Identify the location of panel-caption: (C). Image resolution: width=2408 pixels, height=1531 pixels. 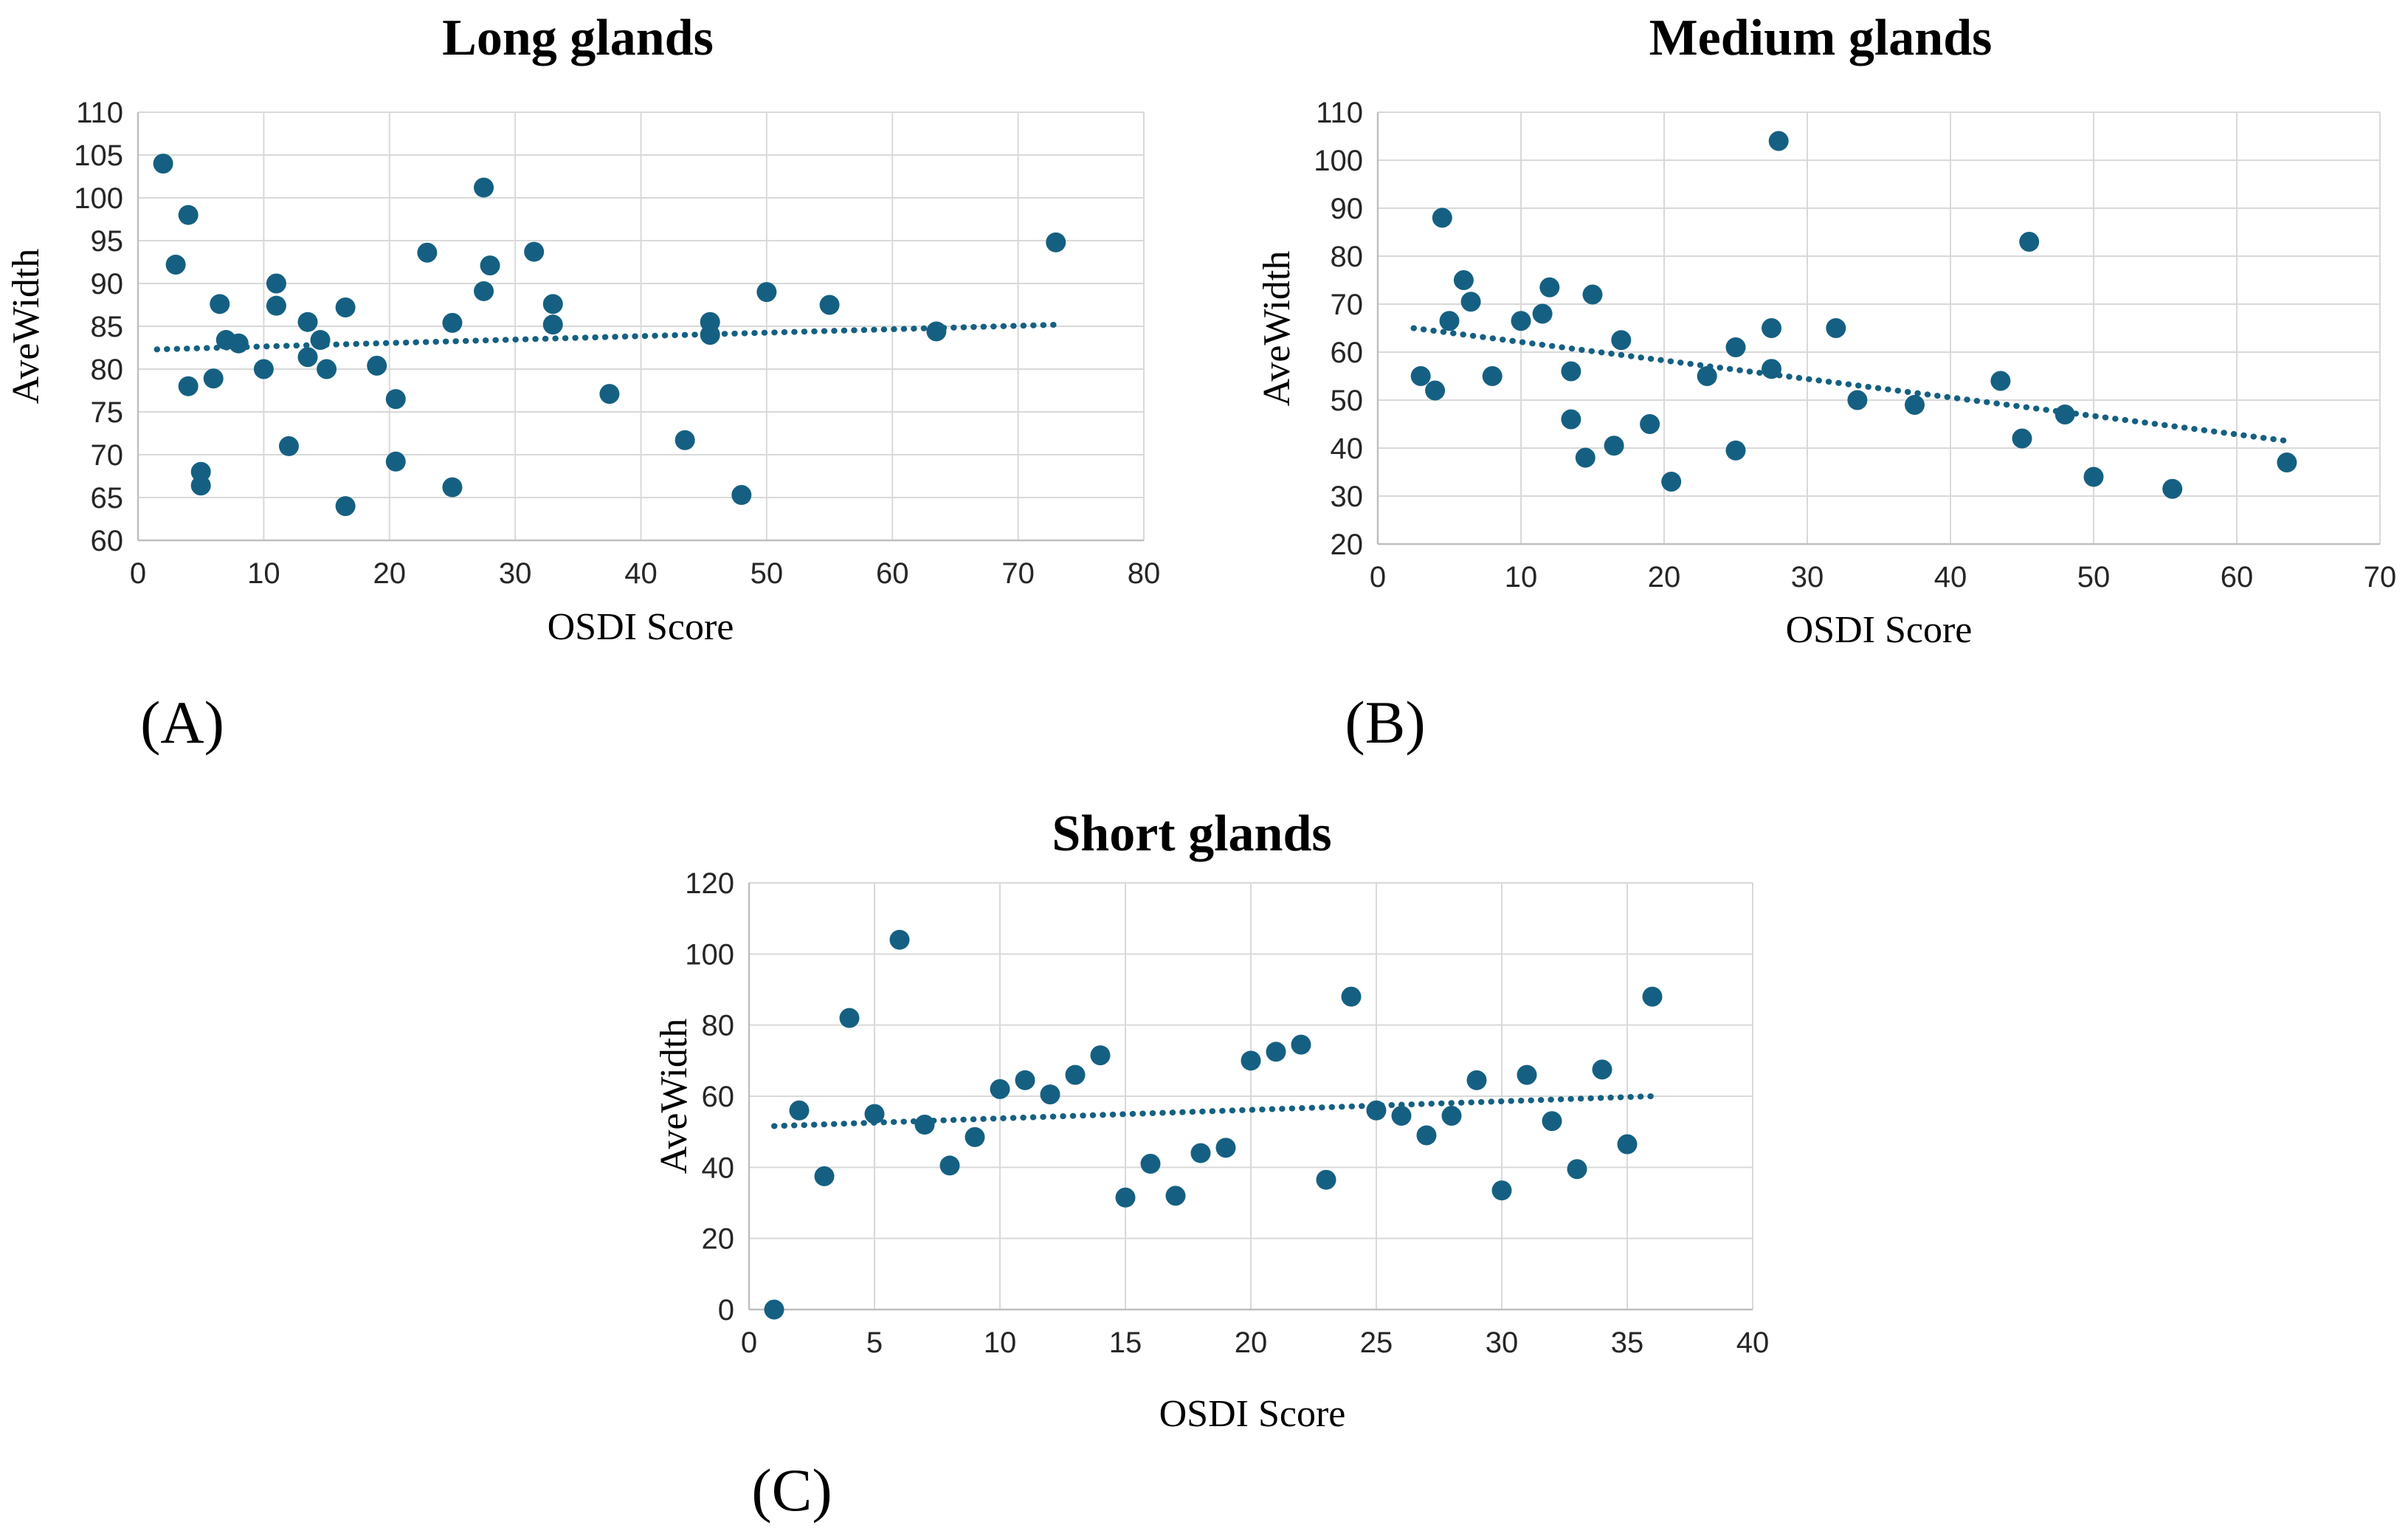
(792, 1490).